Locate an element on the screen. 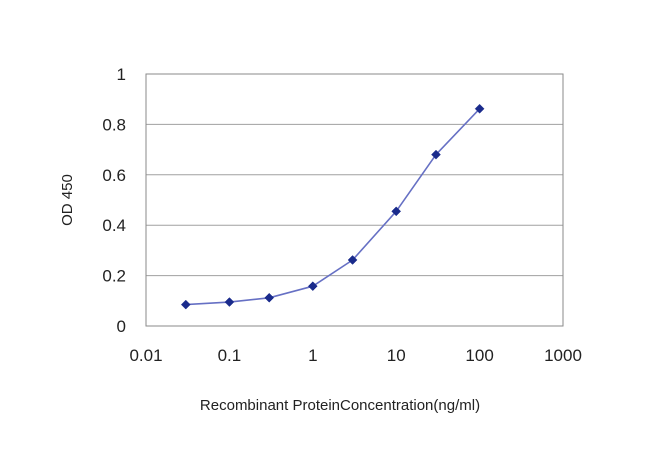  x-tick-label: 100 is located at coordinates (479, 355).